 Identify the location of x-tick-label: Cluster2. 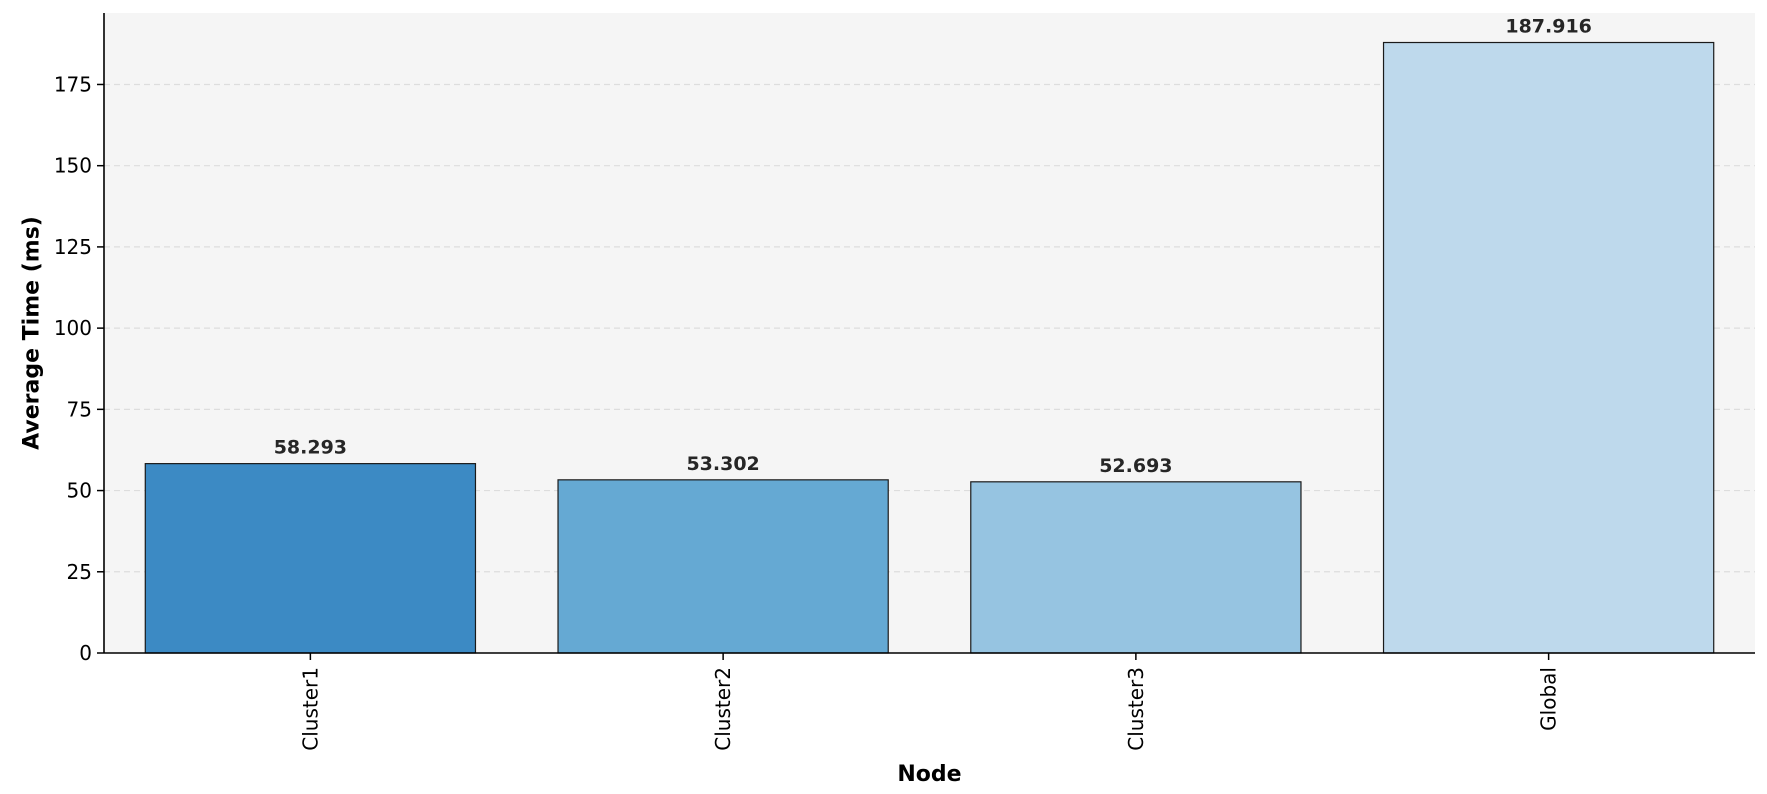
(723, 709).